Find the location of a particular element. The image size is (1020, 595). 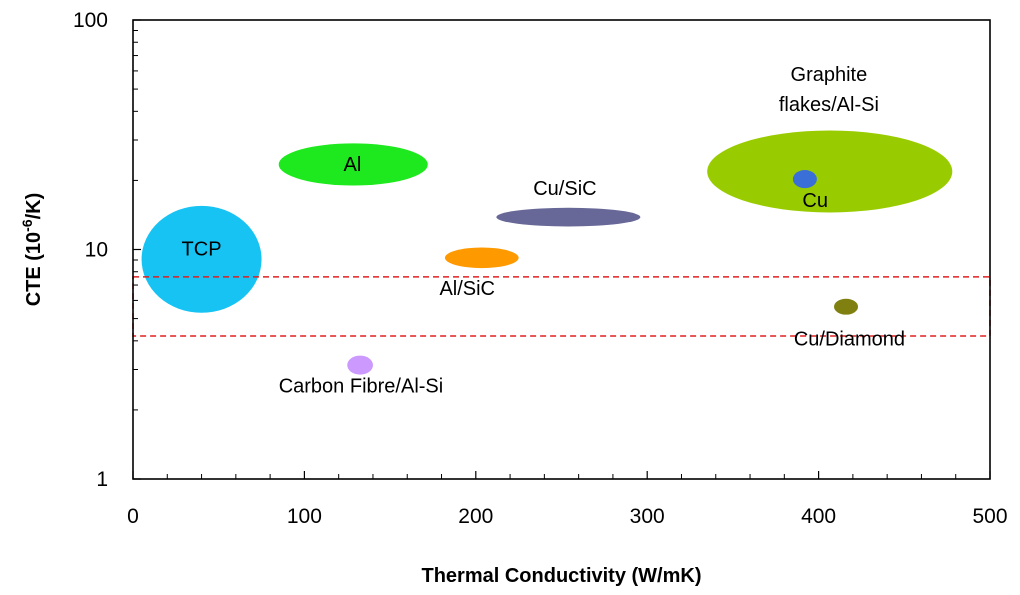

x-tick-label: 300 is located at coordinates (647, 516).